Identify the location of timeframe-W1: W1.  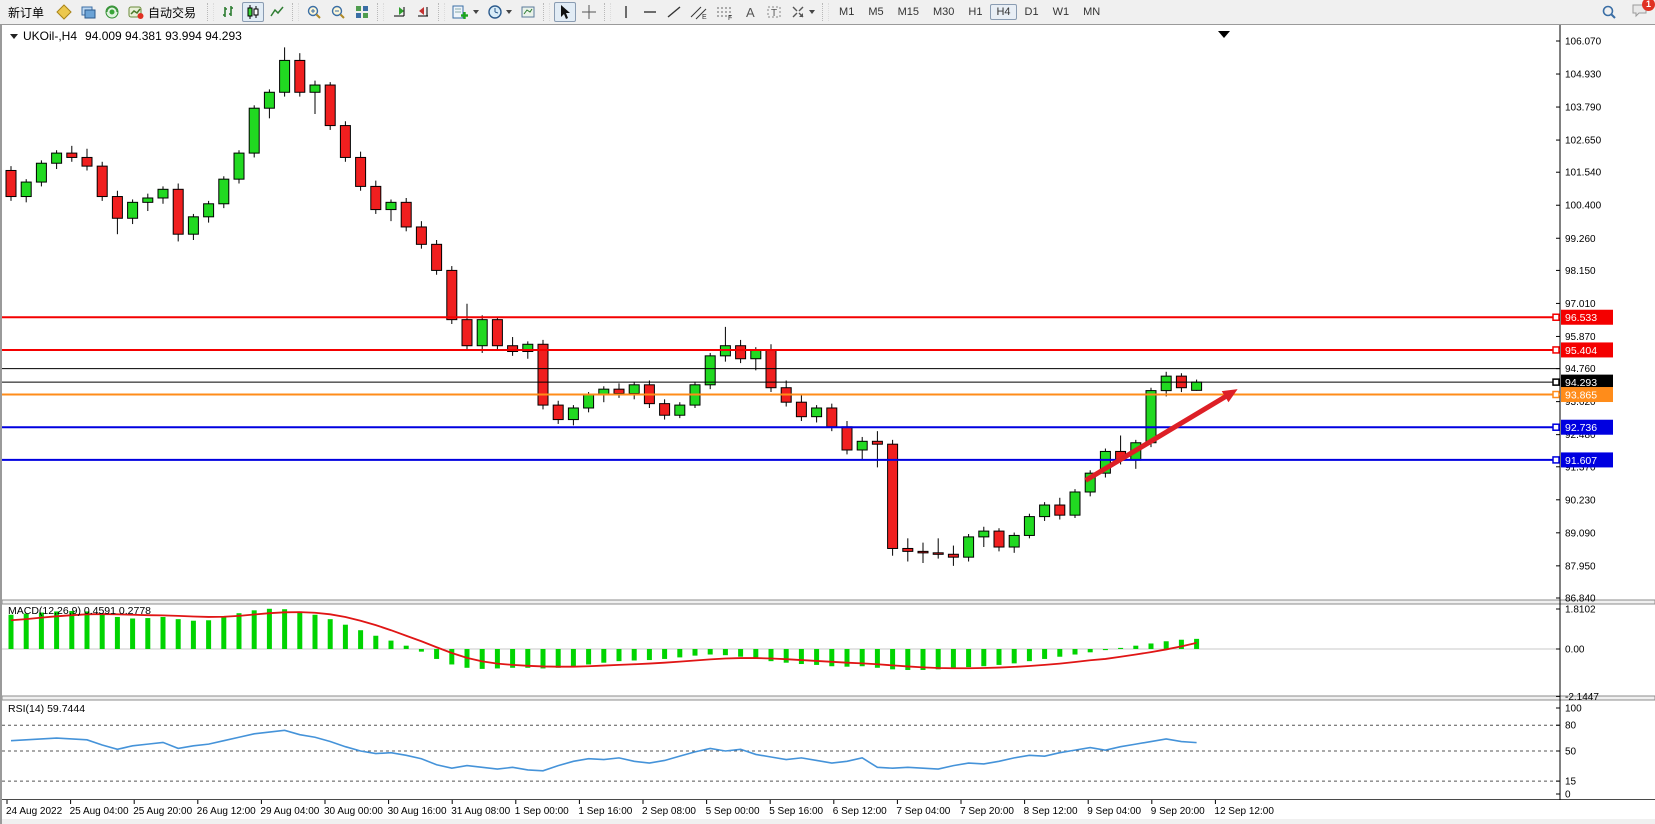
(1061, 12).